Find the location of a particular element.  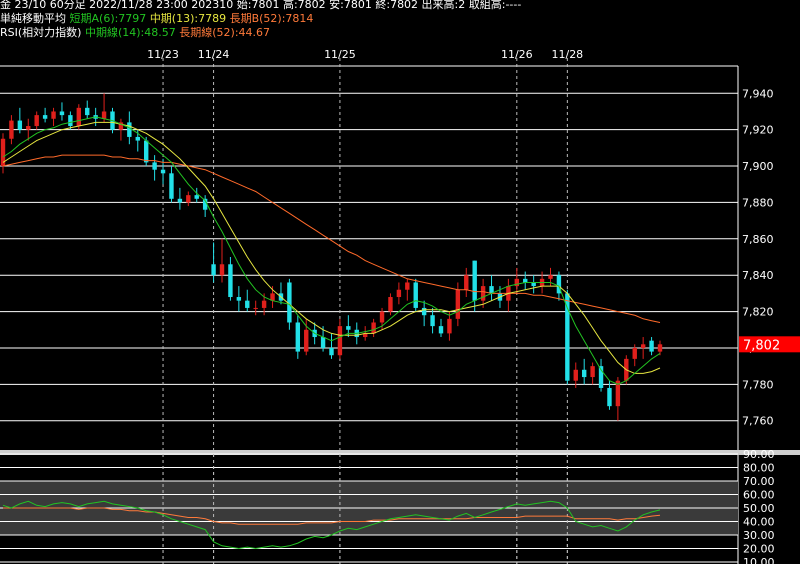

price-tick-label: 7,880 is located at coordinates (758, 202).